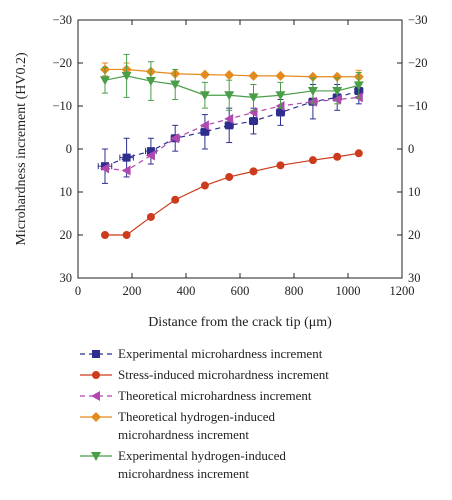 The image size is (452, 500). I want to click on y-tick-label-left: −20, so click(62, 63).